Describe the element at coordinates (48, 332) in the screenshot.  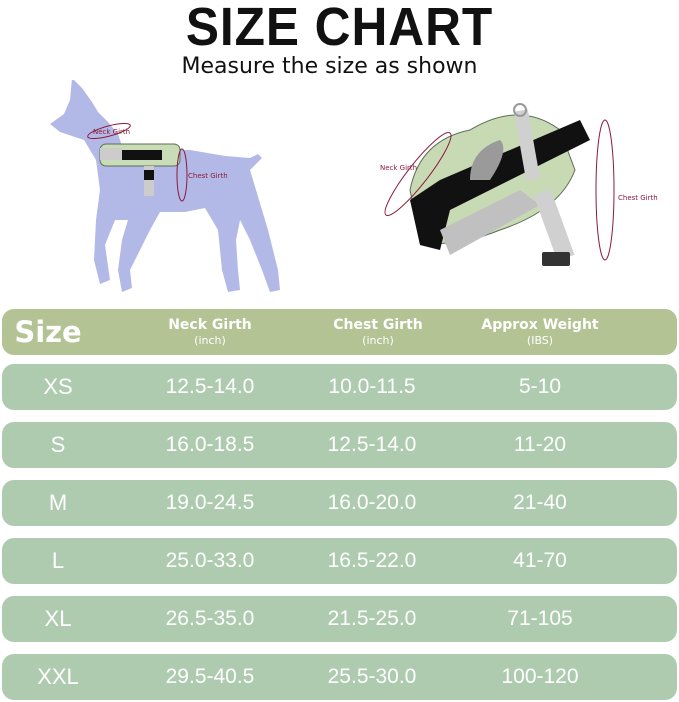
I see `header-size: Size` at that location.